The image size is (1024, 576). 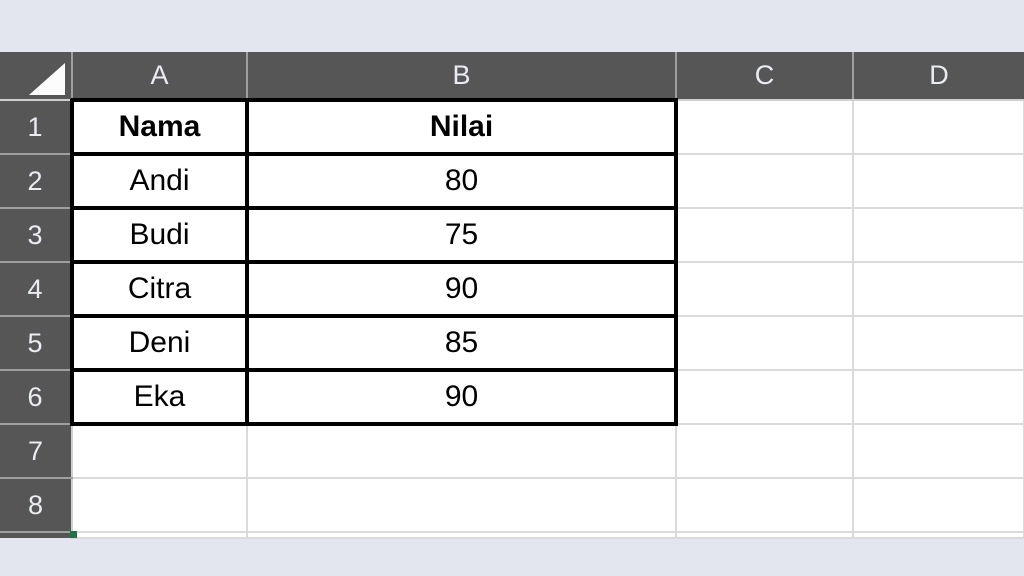 What do you see at coordinates (36, 181) in the screenshot?
I see `row-header-2: 2` at bounding box center [36, 181].